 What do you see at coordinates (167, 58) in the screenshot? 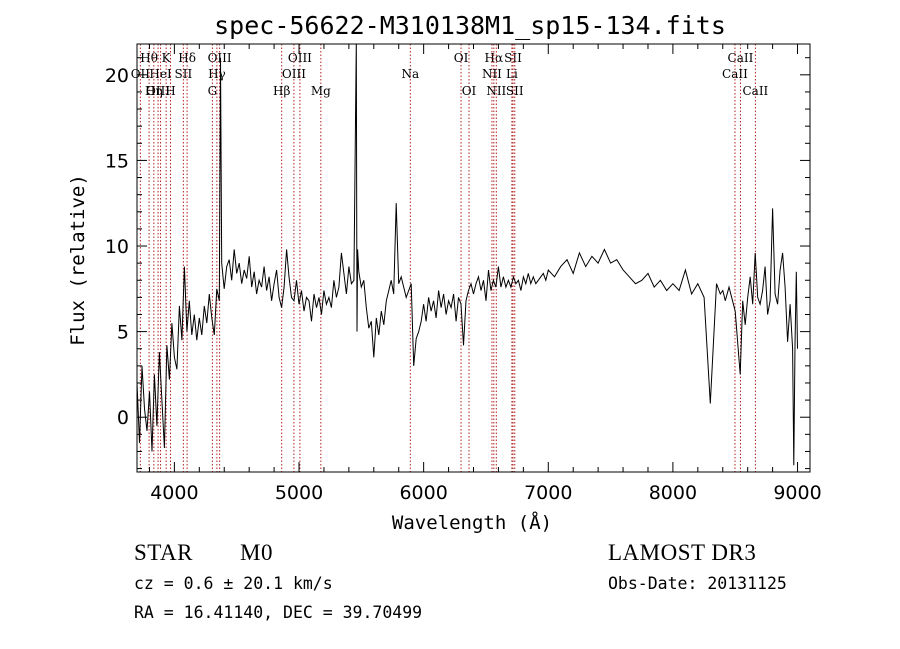
I see `marker-label-3: K` at bounding box center [167, 58].